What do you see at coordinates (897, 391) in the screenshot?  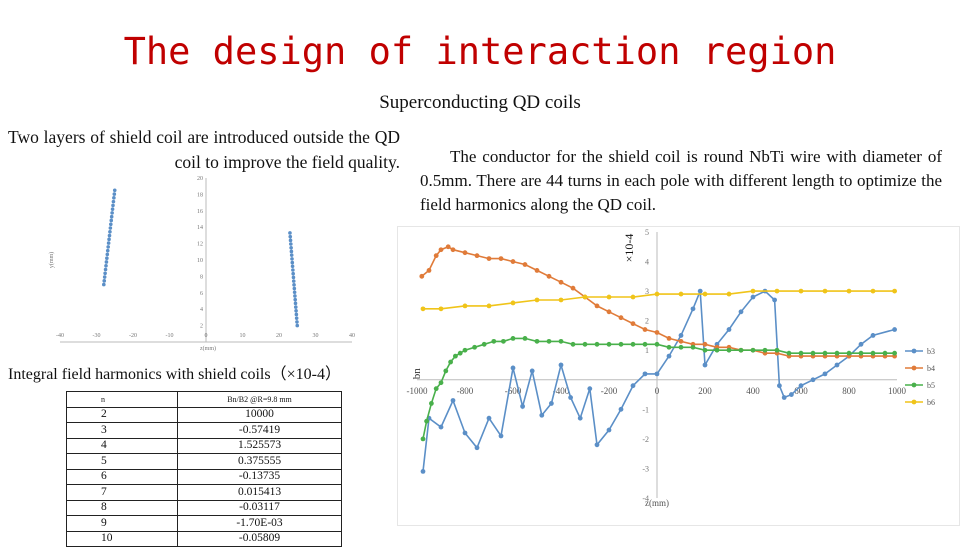 I see `x-tick-label: 1000` at bounding box center [897, 391].